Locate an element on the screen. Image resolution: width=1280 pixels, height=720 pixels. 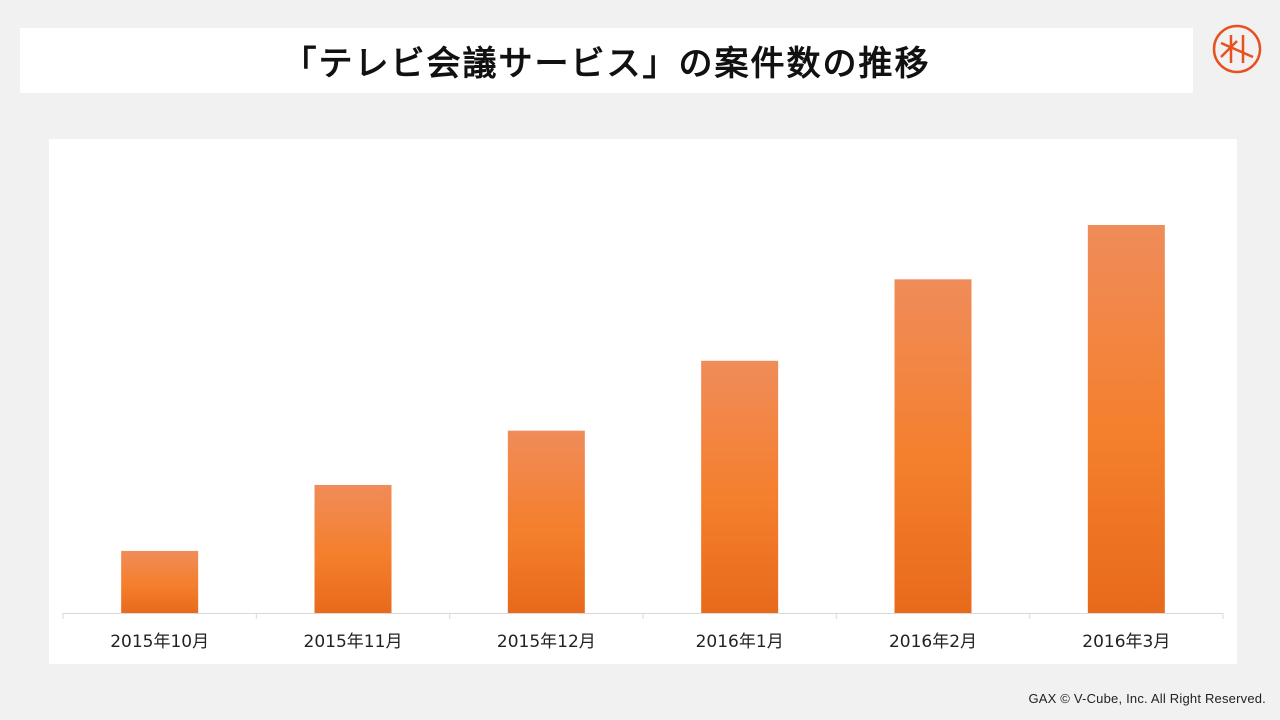
x-tick-label: 2016年1月 is located at coordinates (740, 642).